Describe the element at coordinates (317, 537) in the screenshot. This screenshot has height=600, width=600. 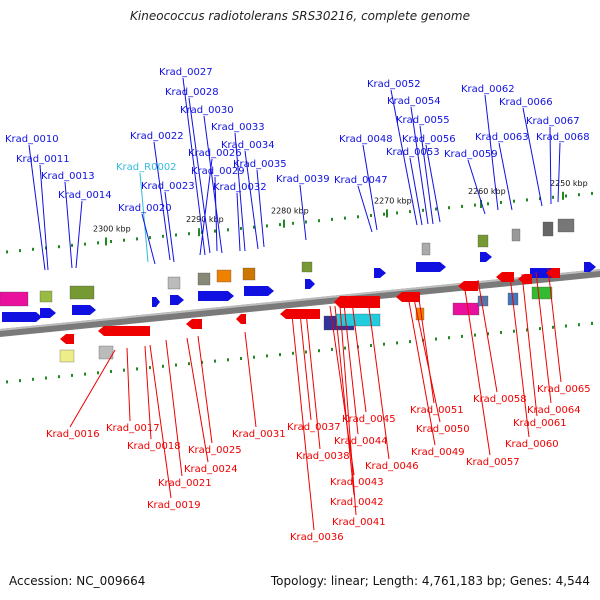
I see `reverse-gene-label: Krad_0036` at that location.